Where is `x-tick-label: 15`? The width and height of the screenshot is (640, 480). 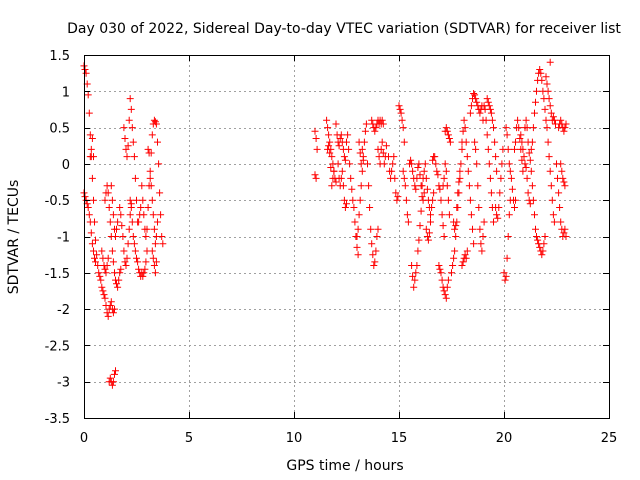
x-tick-label: 15 is located at coordinates (399, 438).